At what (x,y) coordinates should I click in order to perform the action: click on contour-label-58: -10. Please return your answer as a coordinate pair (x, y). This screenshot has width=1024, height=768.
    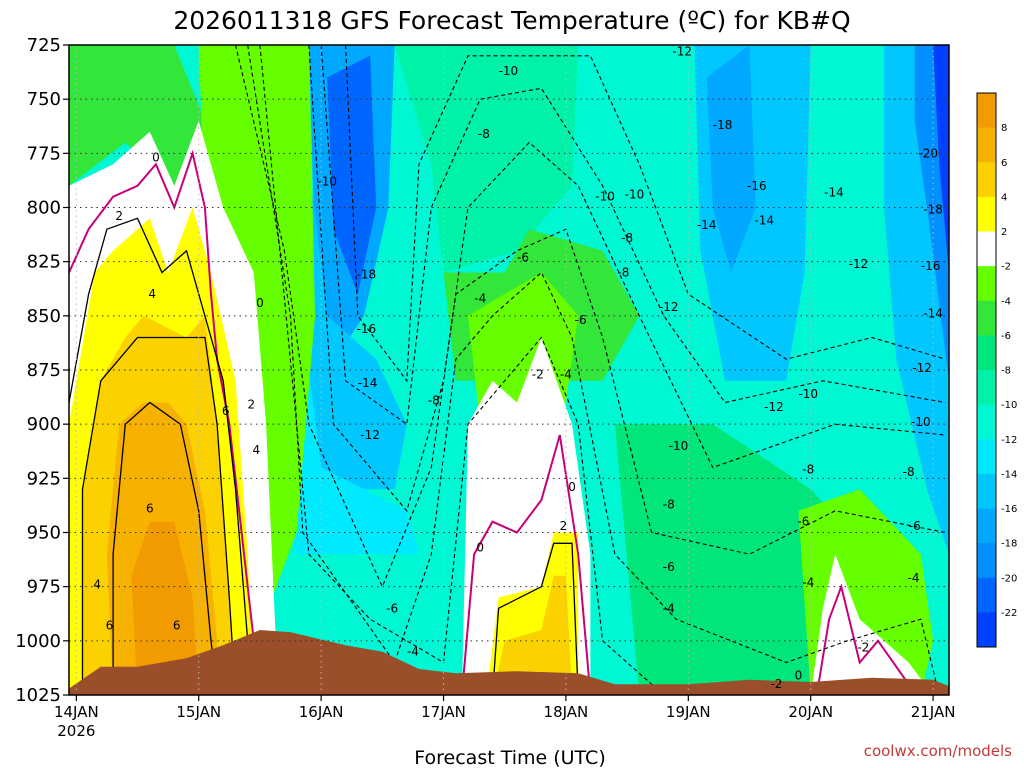
    Looking at the image, I should click on (921, 422).